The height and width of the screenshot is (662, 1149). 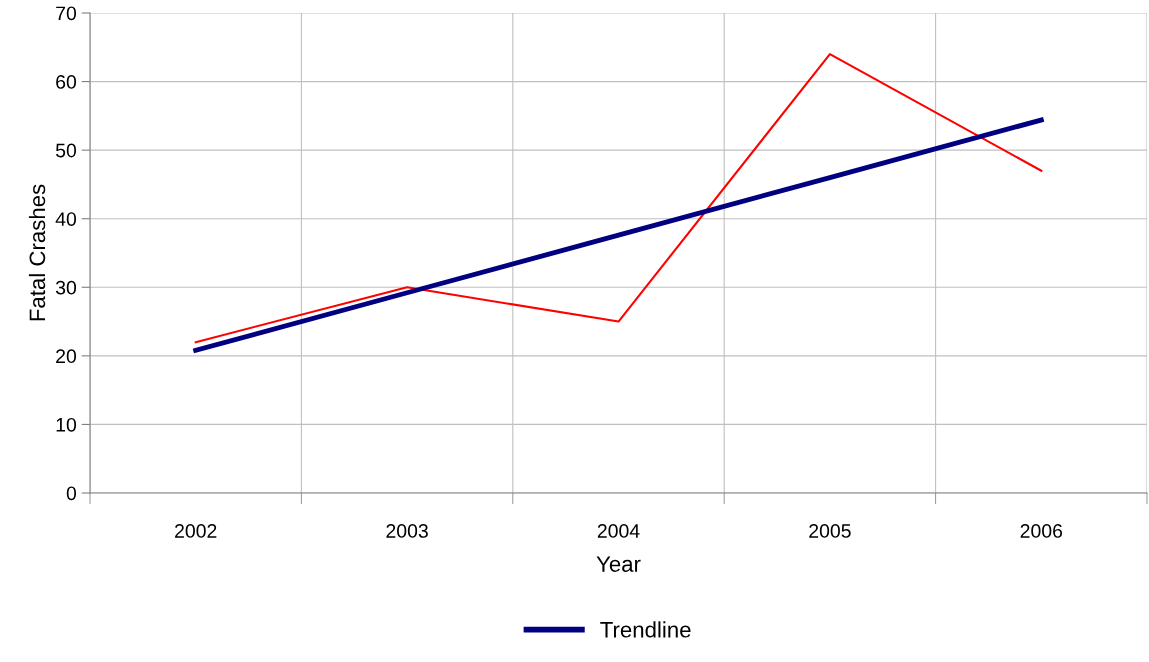 I want to click on y-tick-label: 20, so click(x=66, y=356).